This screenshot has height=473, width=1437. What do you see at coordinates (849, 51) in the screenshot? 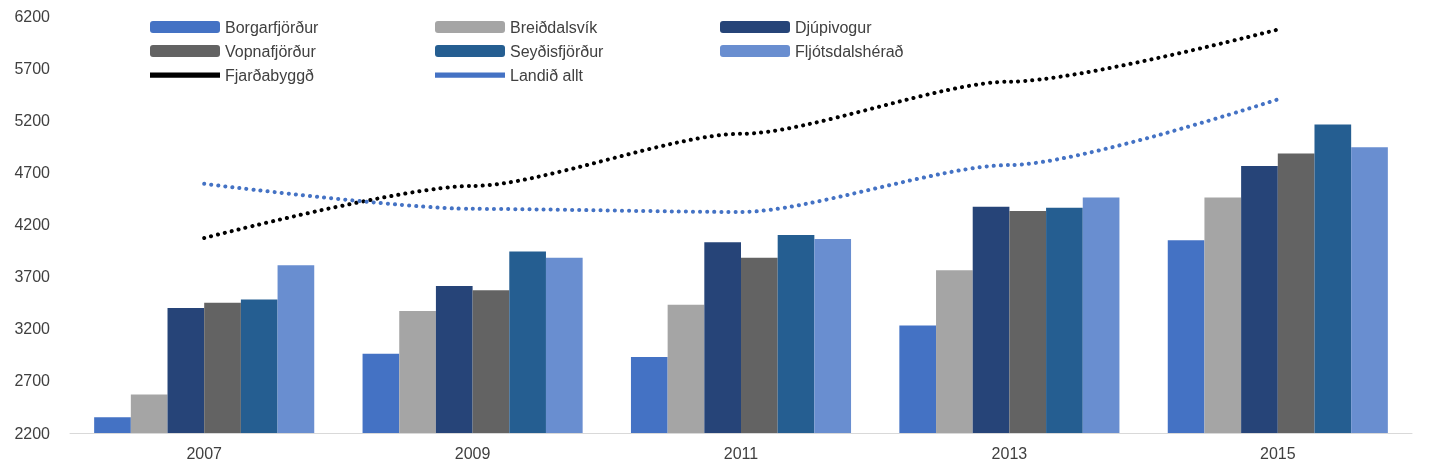
I see `legend-label: Fljótsdalshérað` at bounding box center [849, 51].